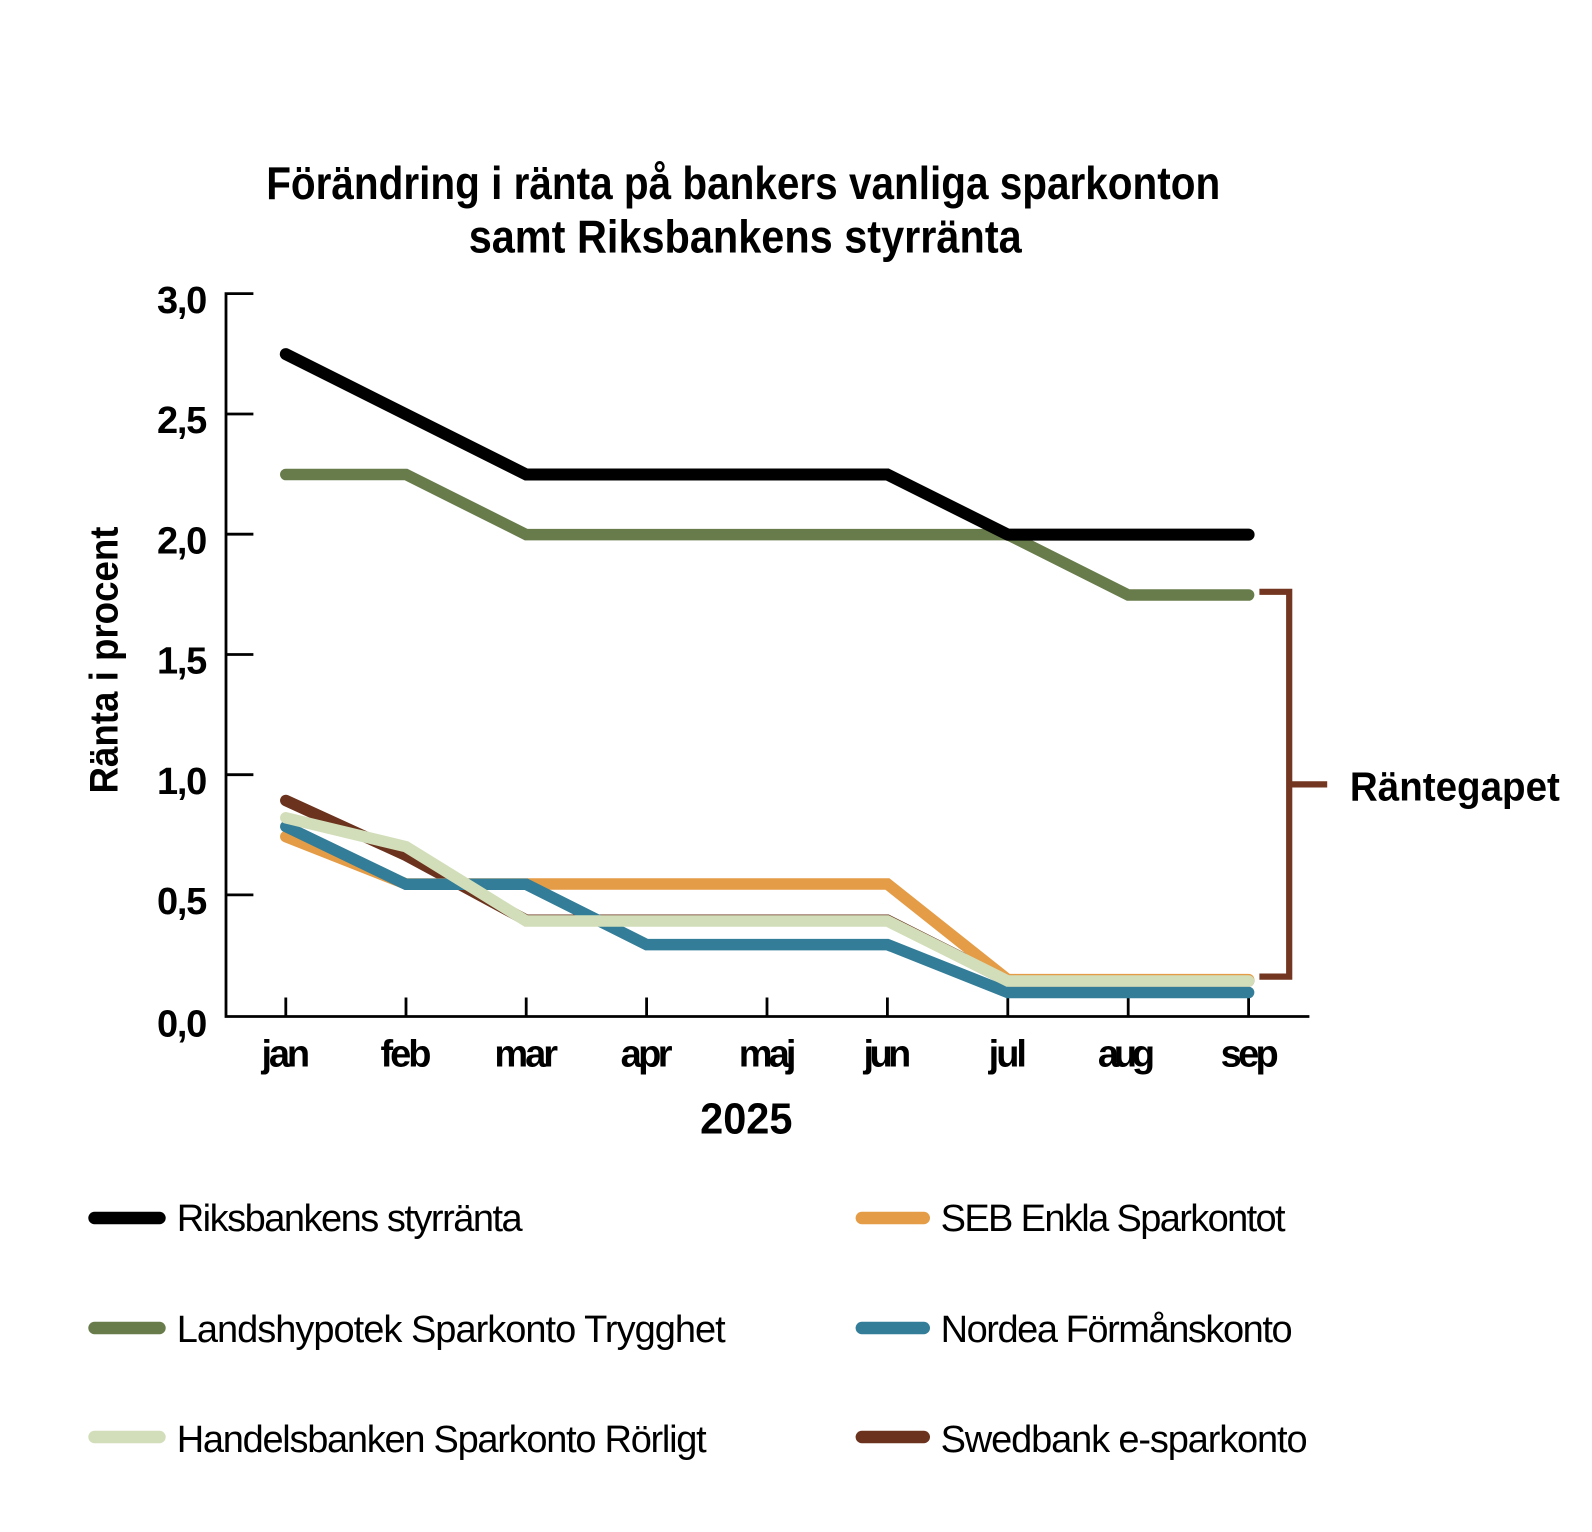  What do you see at coordinates (406, 1054) in the screenshot?
I see `svg-text: feb` at bounding box center [406, 1054].